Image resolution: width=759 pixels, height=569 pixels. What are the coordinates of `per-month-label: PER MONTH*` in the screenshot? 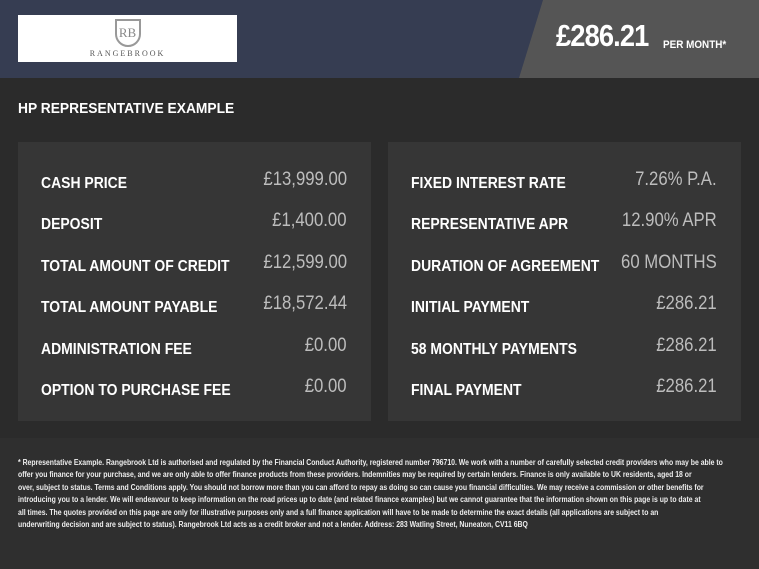 It's located at (695, 45).